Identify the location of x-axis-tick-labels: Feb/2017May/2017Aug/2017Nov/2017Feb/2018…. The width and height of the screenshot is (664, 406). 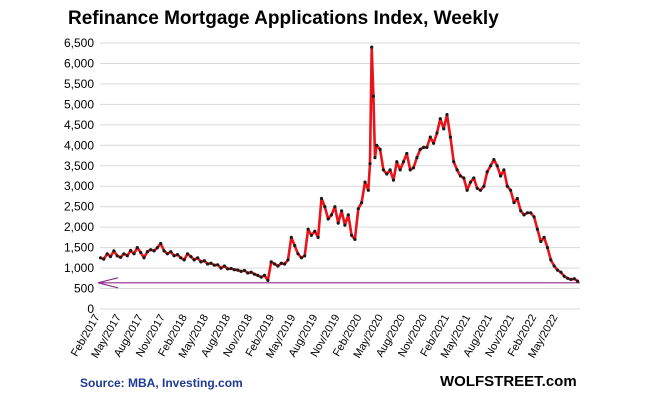
(315, 336).